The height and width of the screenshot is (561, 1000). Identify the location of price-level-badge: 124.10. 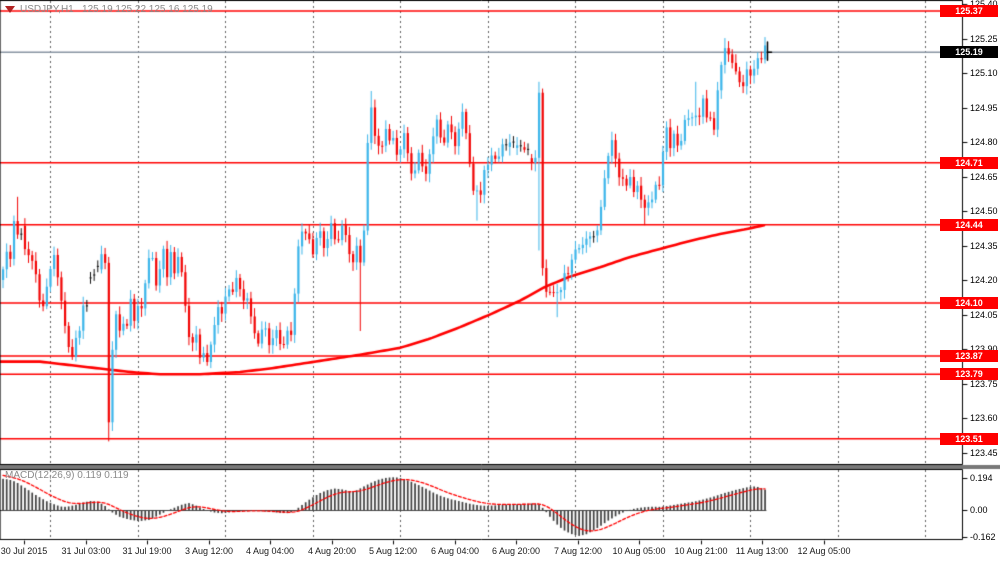
(969, 303).